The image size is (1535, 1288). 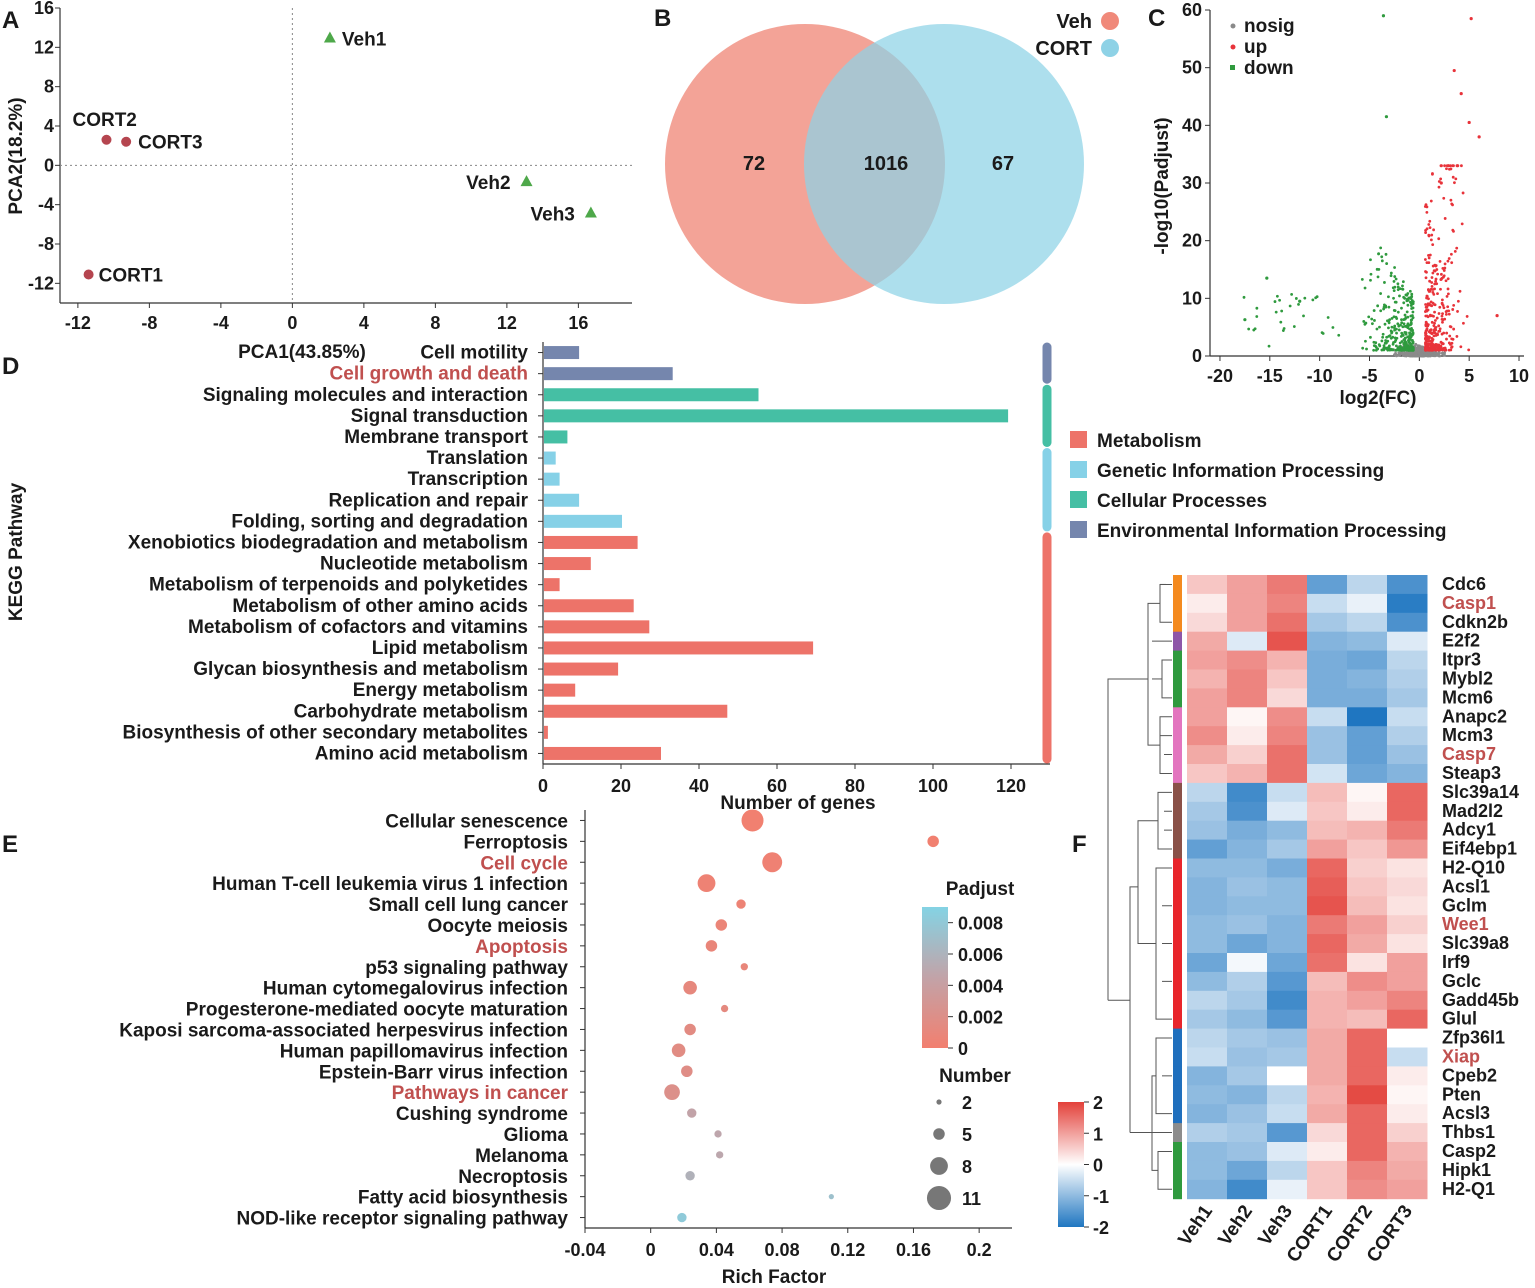 I want to click on term-label: Apoptosis, so click(x=521, y=947).